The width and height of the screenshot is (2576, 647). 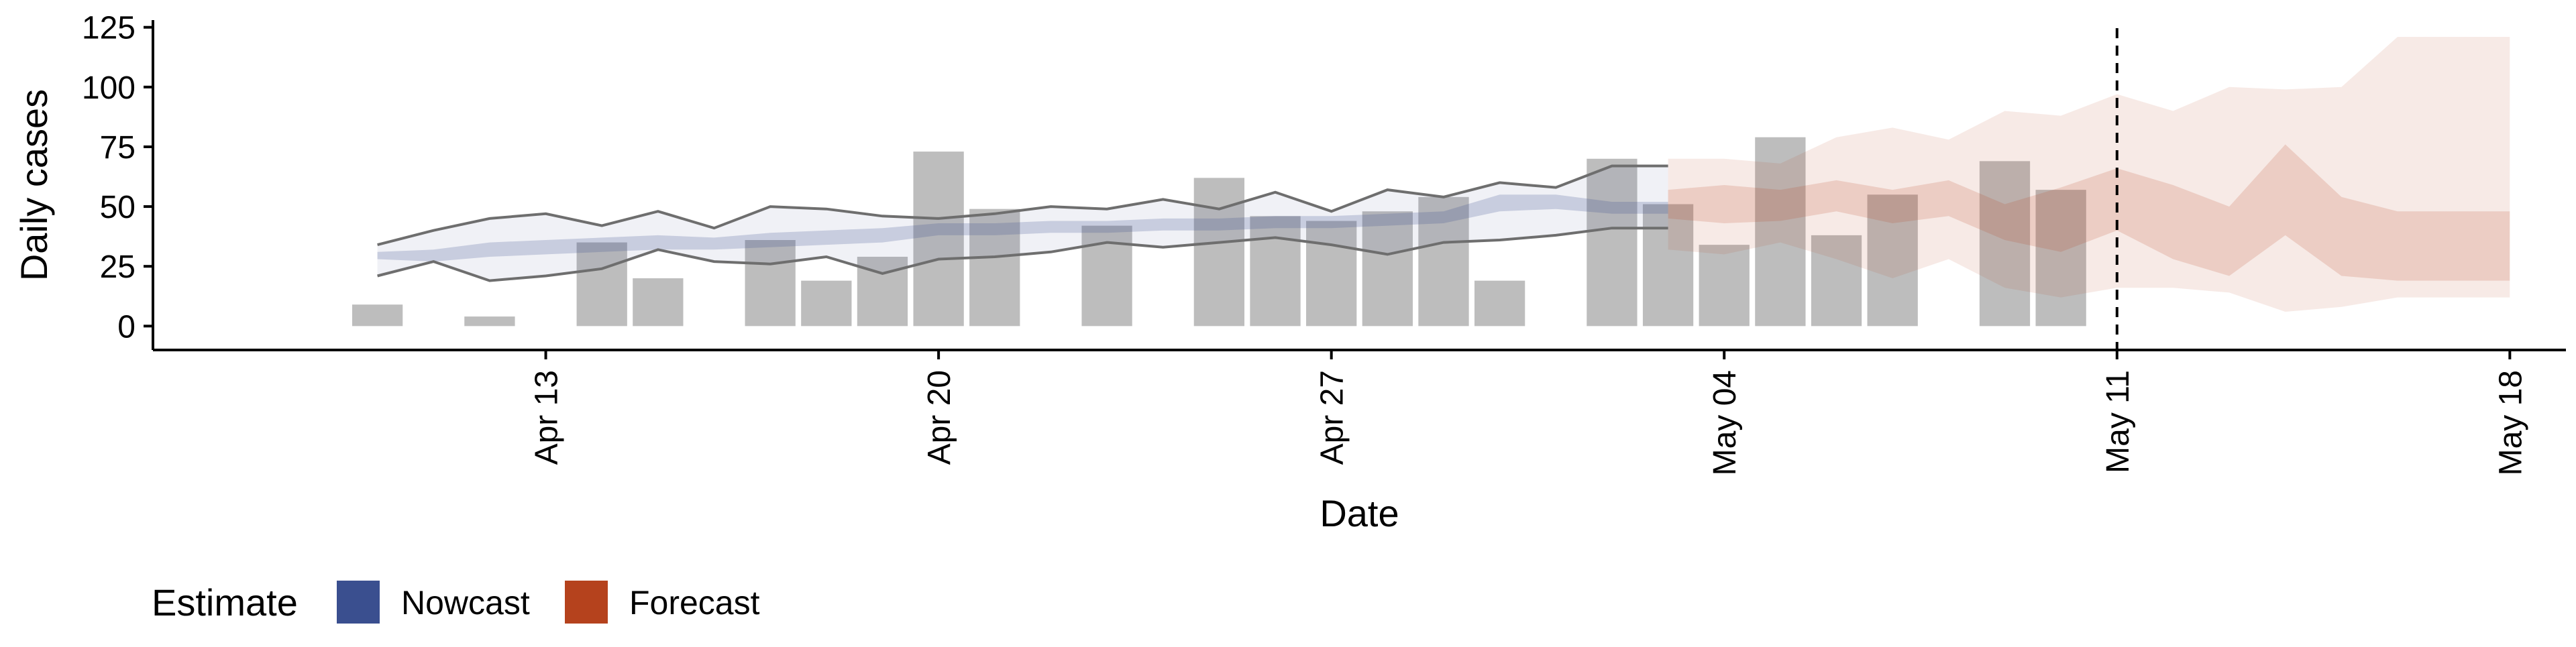 I want to click on forecast-outer-ribbon, so click(x=2089, y=175).